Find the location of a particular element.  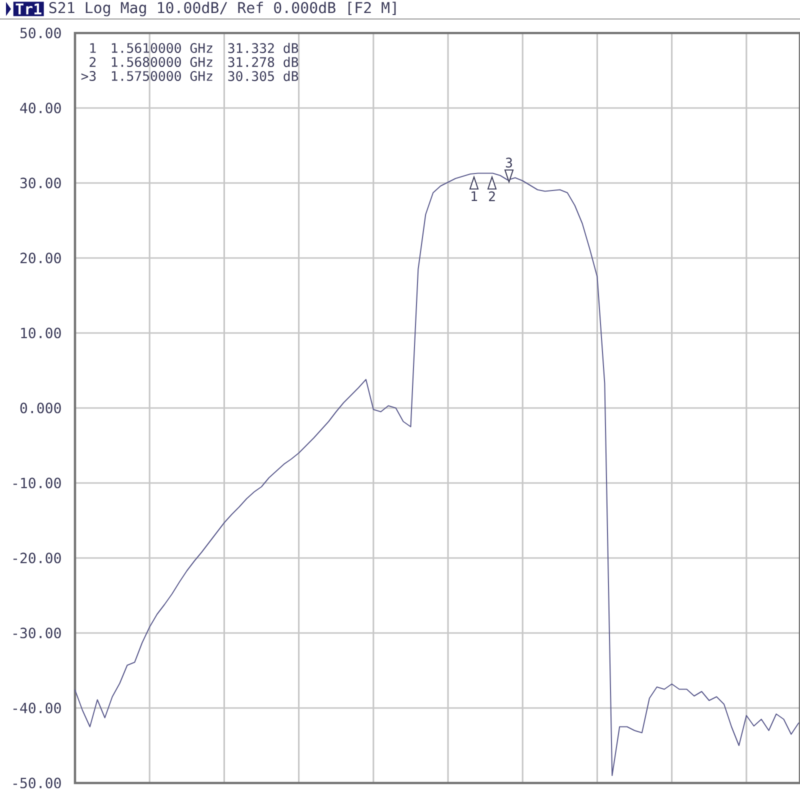

y-tick-label: 30.00 is located at coordinates (40, 183).